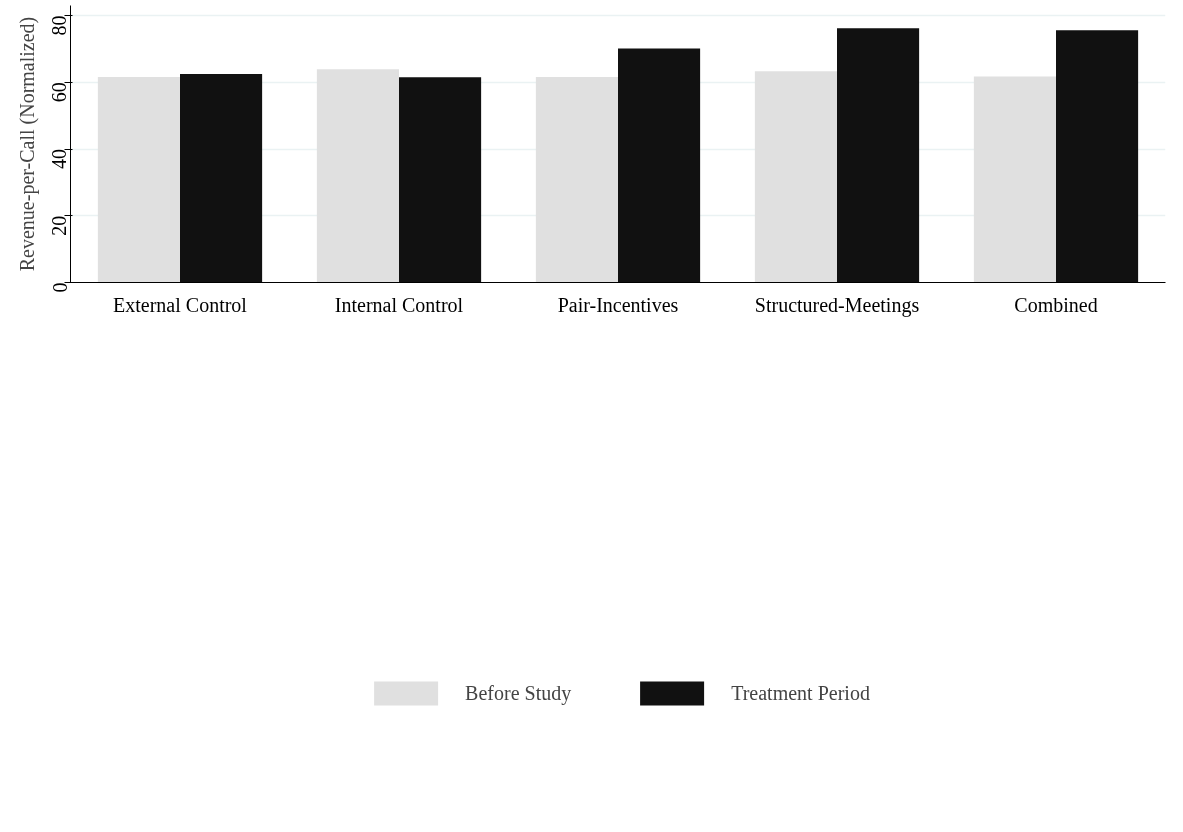 This screenshot has width=1183, height=832. What do you see at coordinates (27, 144) in the screenshot?
I see `y-axis-title: Revenue-per-Call (Normalized)` at bounding box center [27, 144].